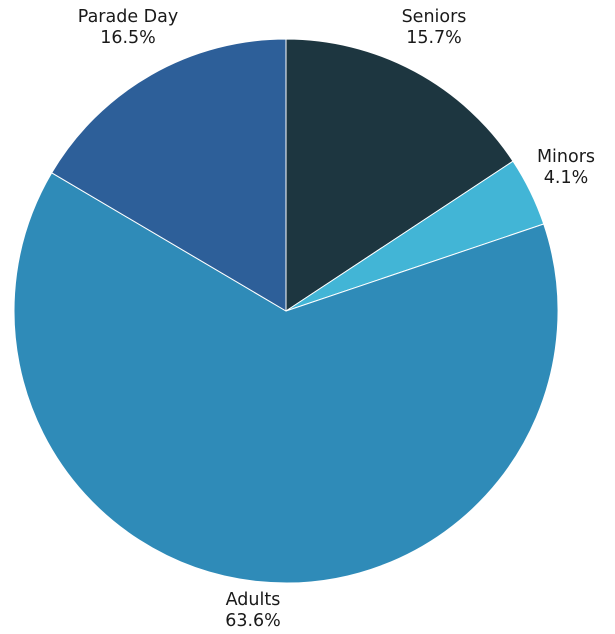 This screenshot has height=634, width=615. Describe the element at coordinates (128, 17) in the screenshot. I see `slice-label-parade-day: Parade Day` at that location.